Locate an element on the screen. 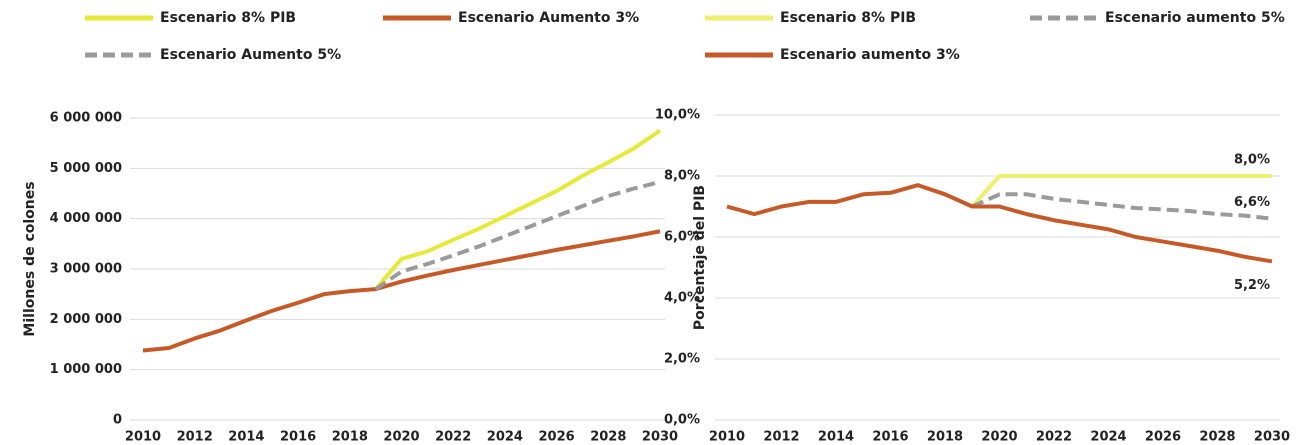 The height and width of the screenshot is (445, 1304). data-label: 8,0% is located at coordinates (1252, 160).